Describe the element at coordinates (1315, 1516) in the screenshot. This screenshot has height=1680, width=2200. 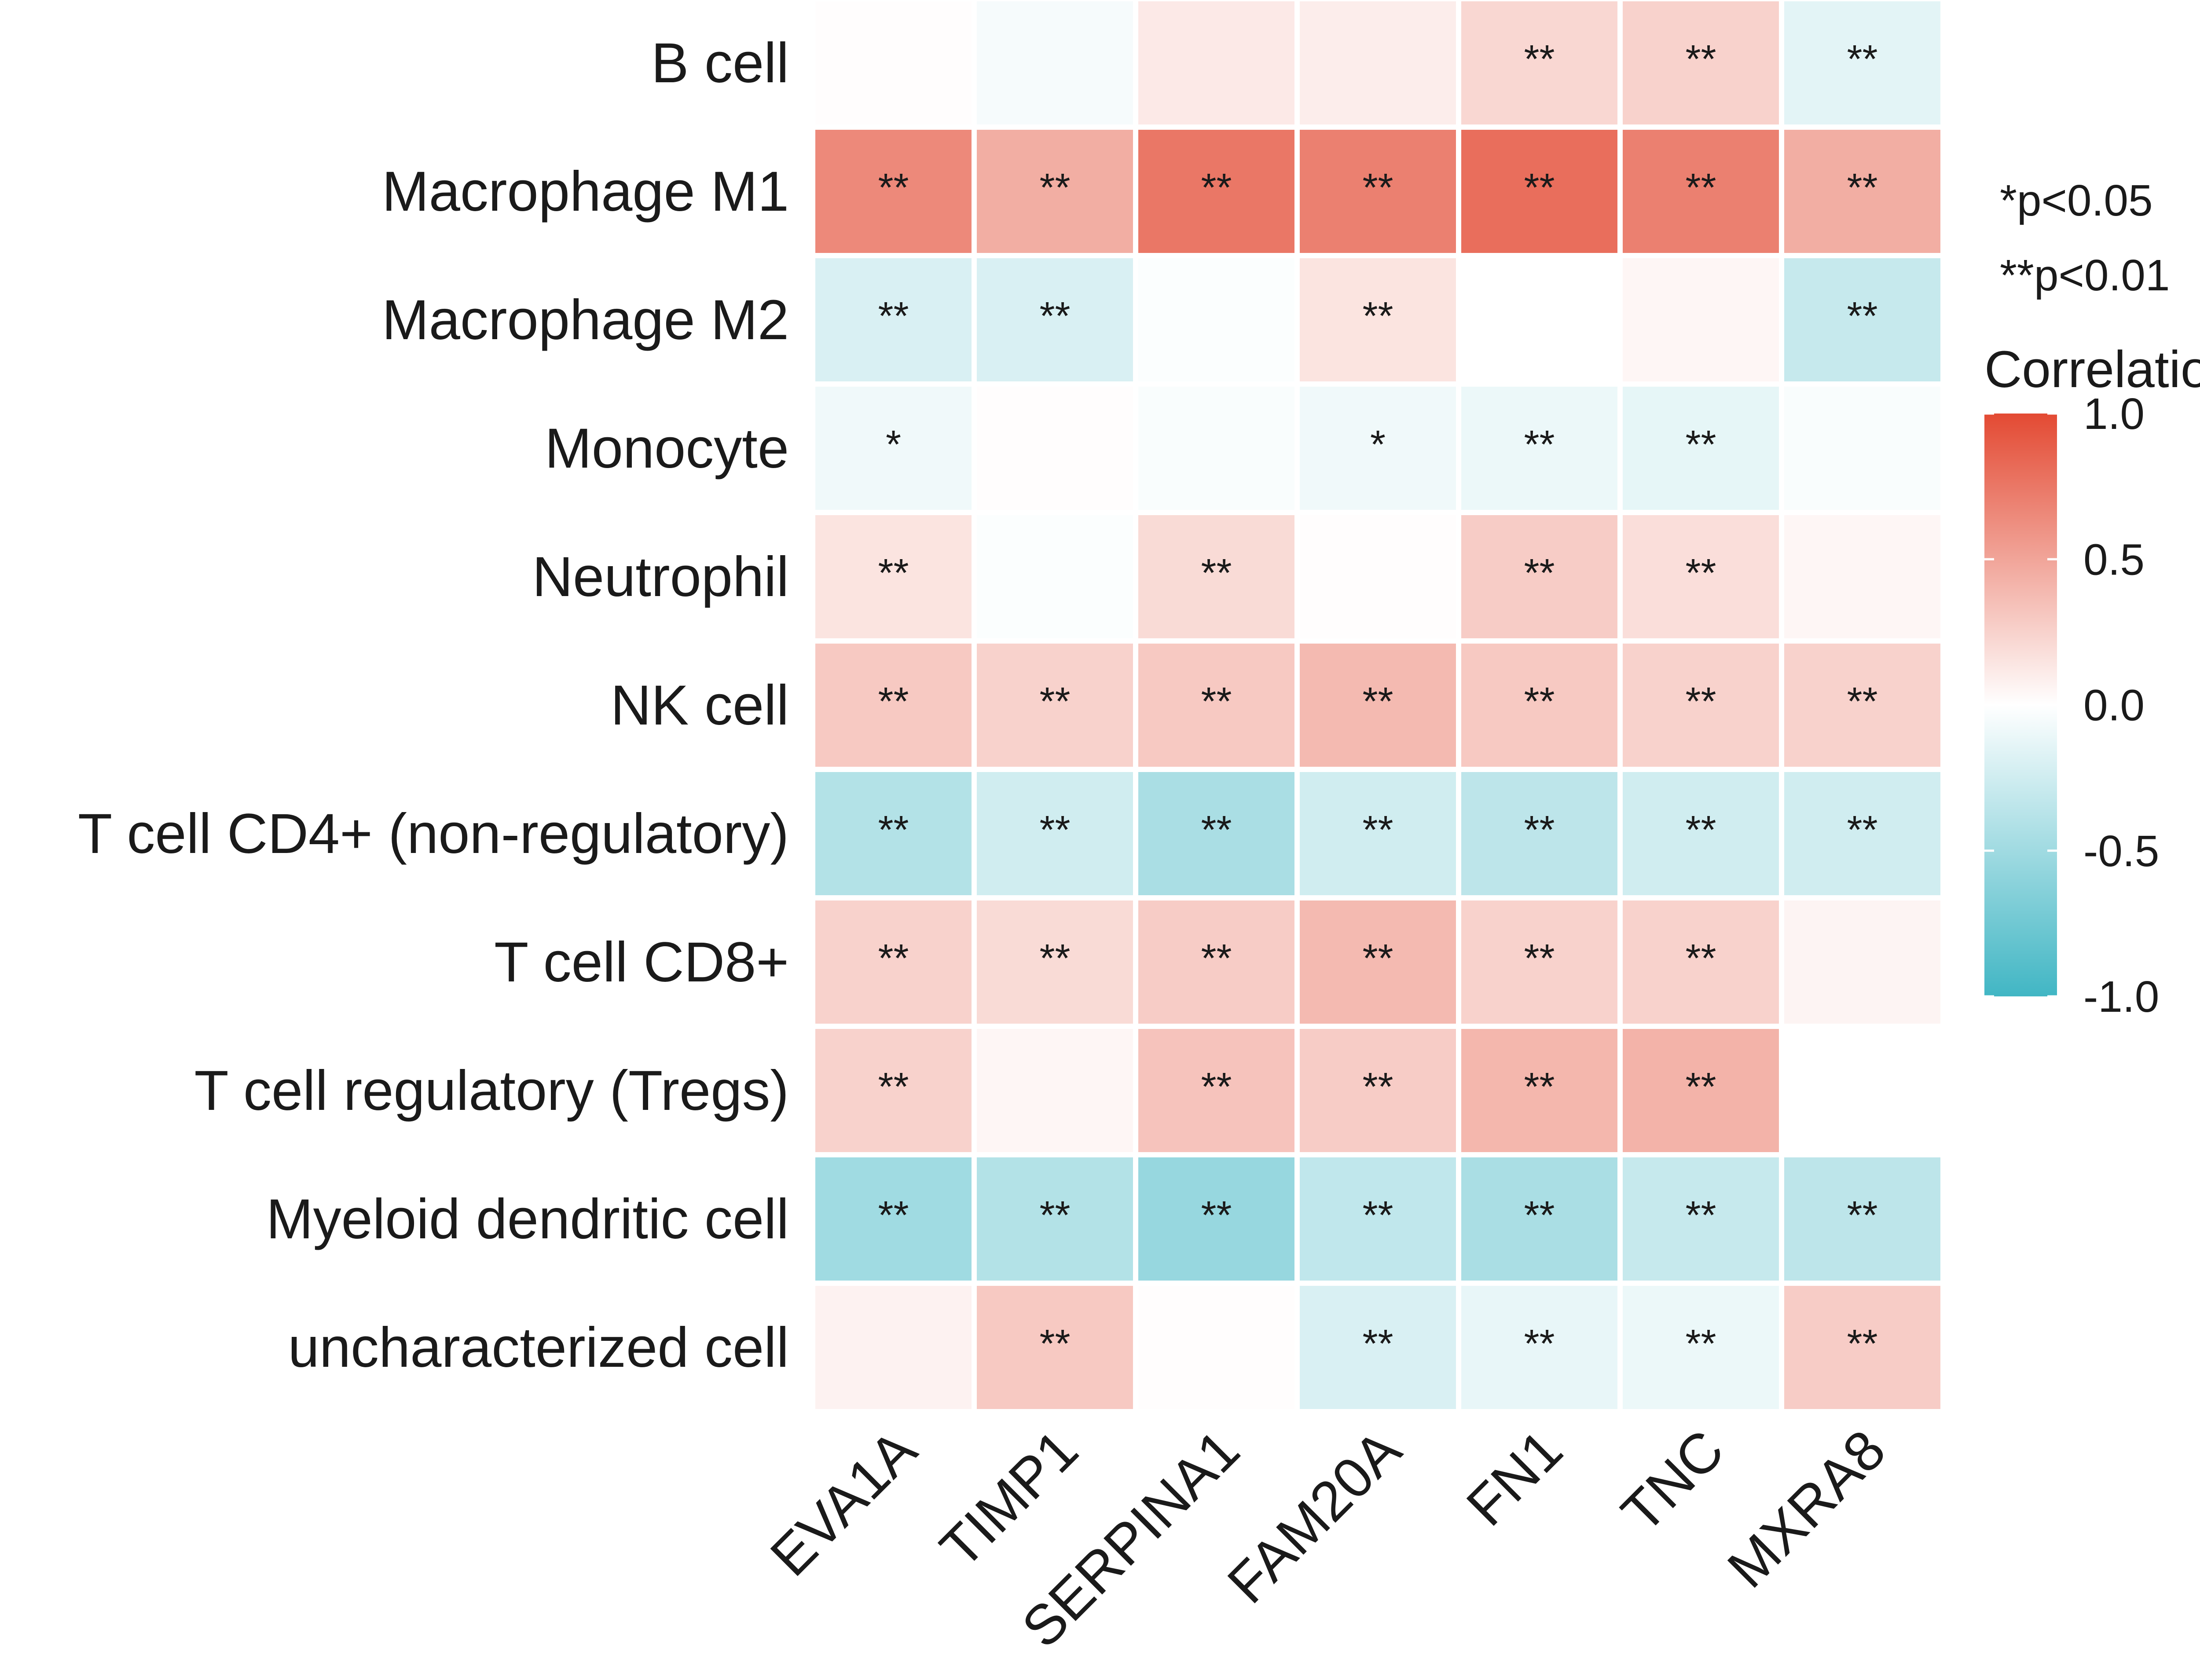
I see `column-label: FAM20A` at that location.